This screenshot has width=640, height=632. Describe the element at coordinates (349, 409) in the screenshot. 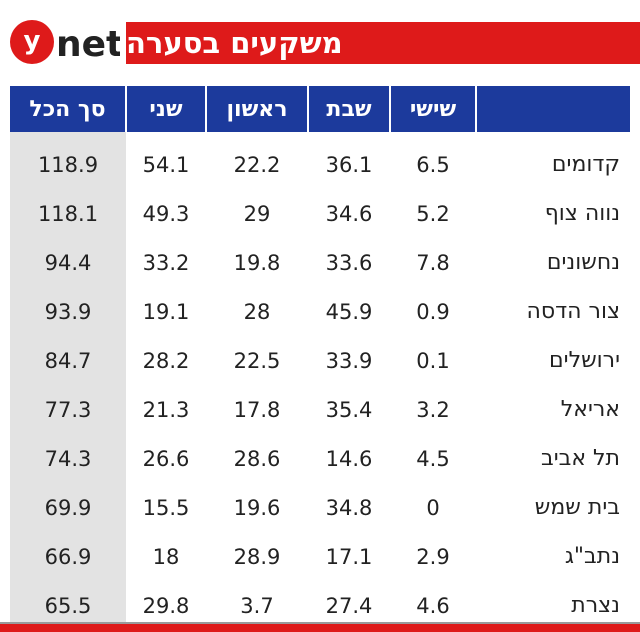

I see `cell-saturday: 35.4` at that location.